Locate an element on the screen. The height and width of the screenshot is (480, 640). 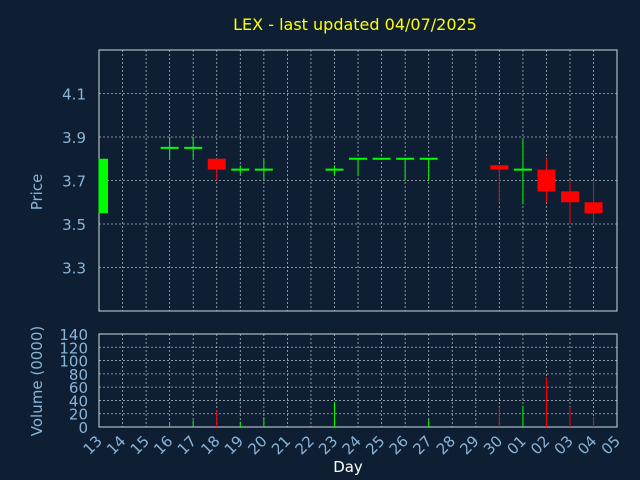
volume-tick-label: 140 is located at coordinates (73, 335).